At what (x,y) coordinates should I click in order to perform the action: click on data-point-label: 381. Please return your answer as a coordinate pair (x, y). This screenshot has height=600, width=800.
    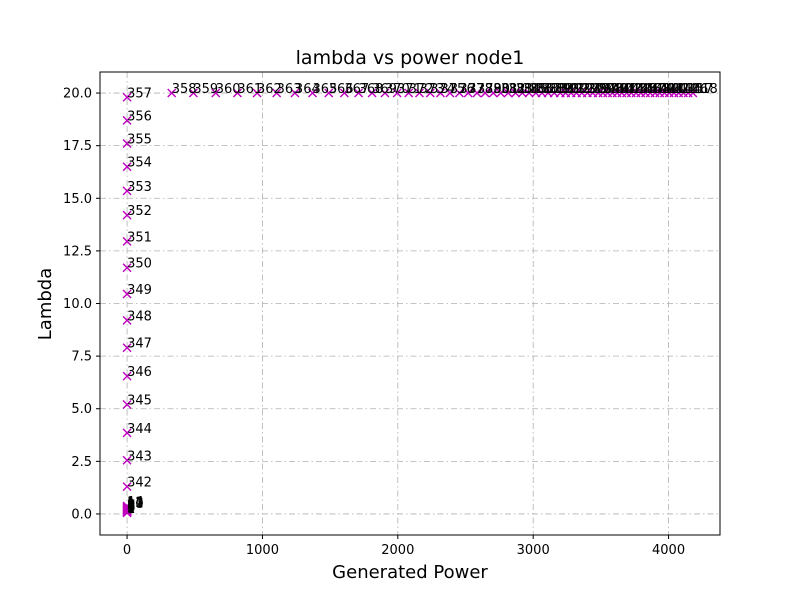
    Looking at the image, I should click on (505, 89).